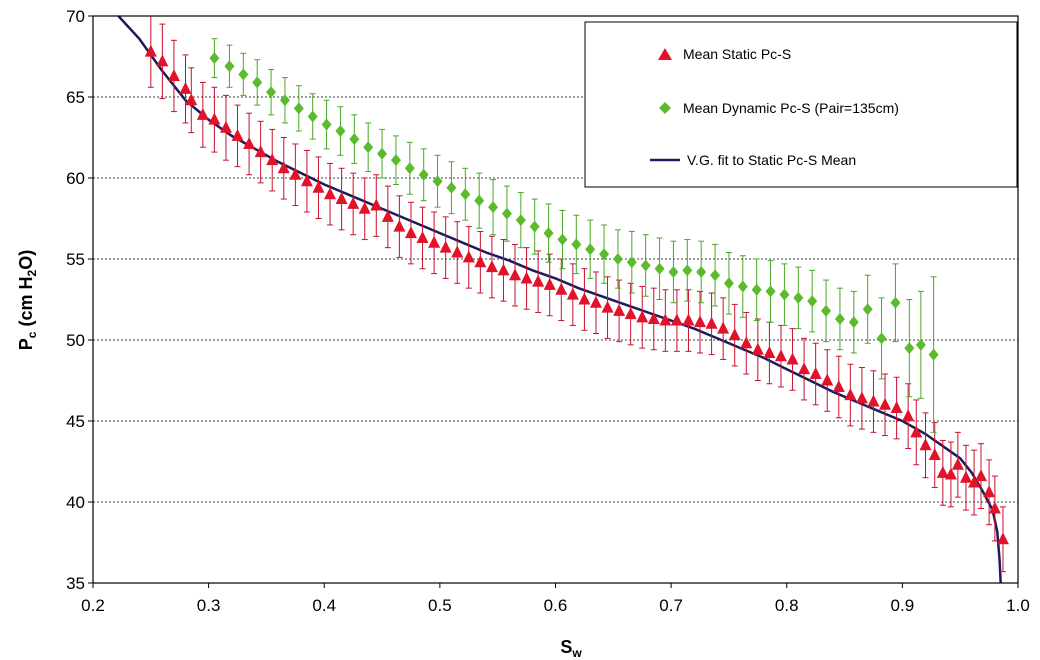 The width and height of the screenshot is (1040, 660). I want to click on x-tick-label: 0.4, so click(324, 605).